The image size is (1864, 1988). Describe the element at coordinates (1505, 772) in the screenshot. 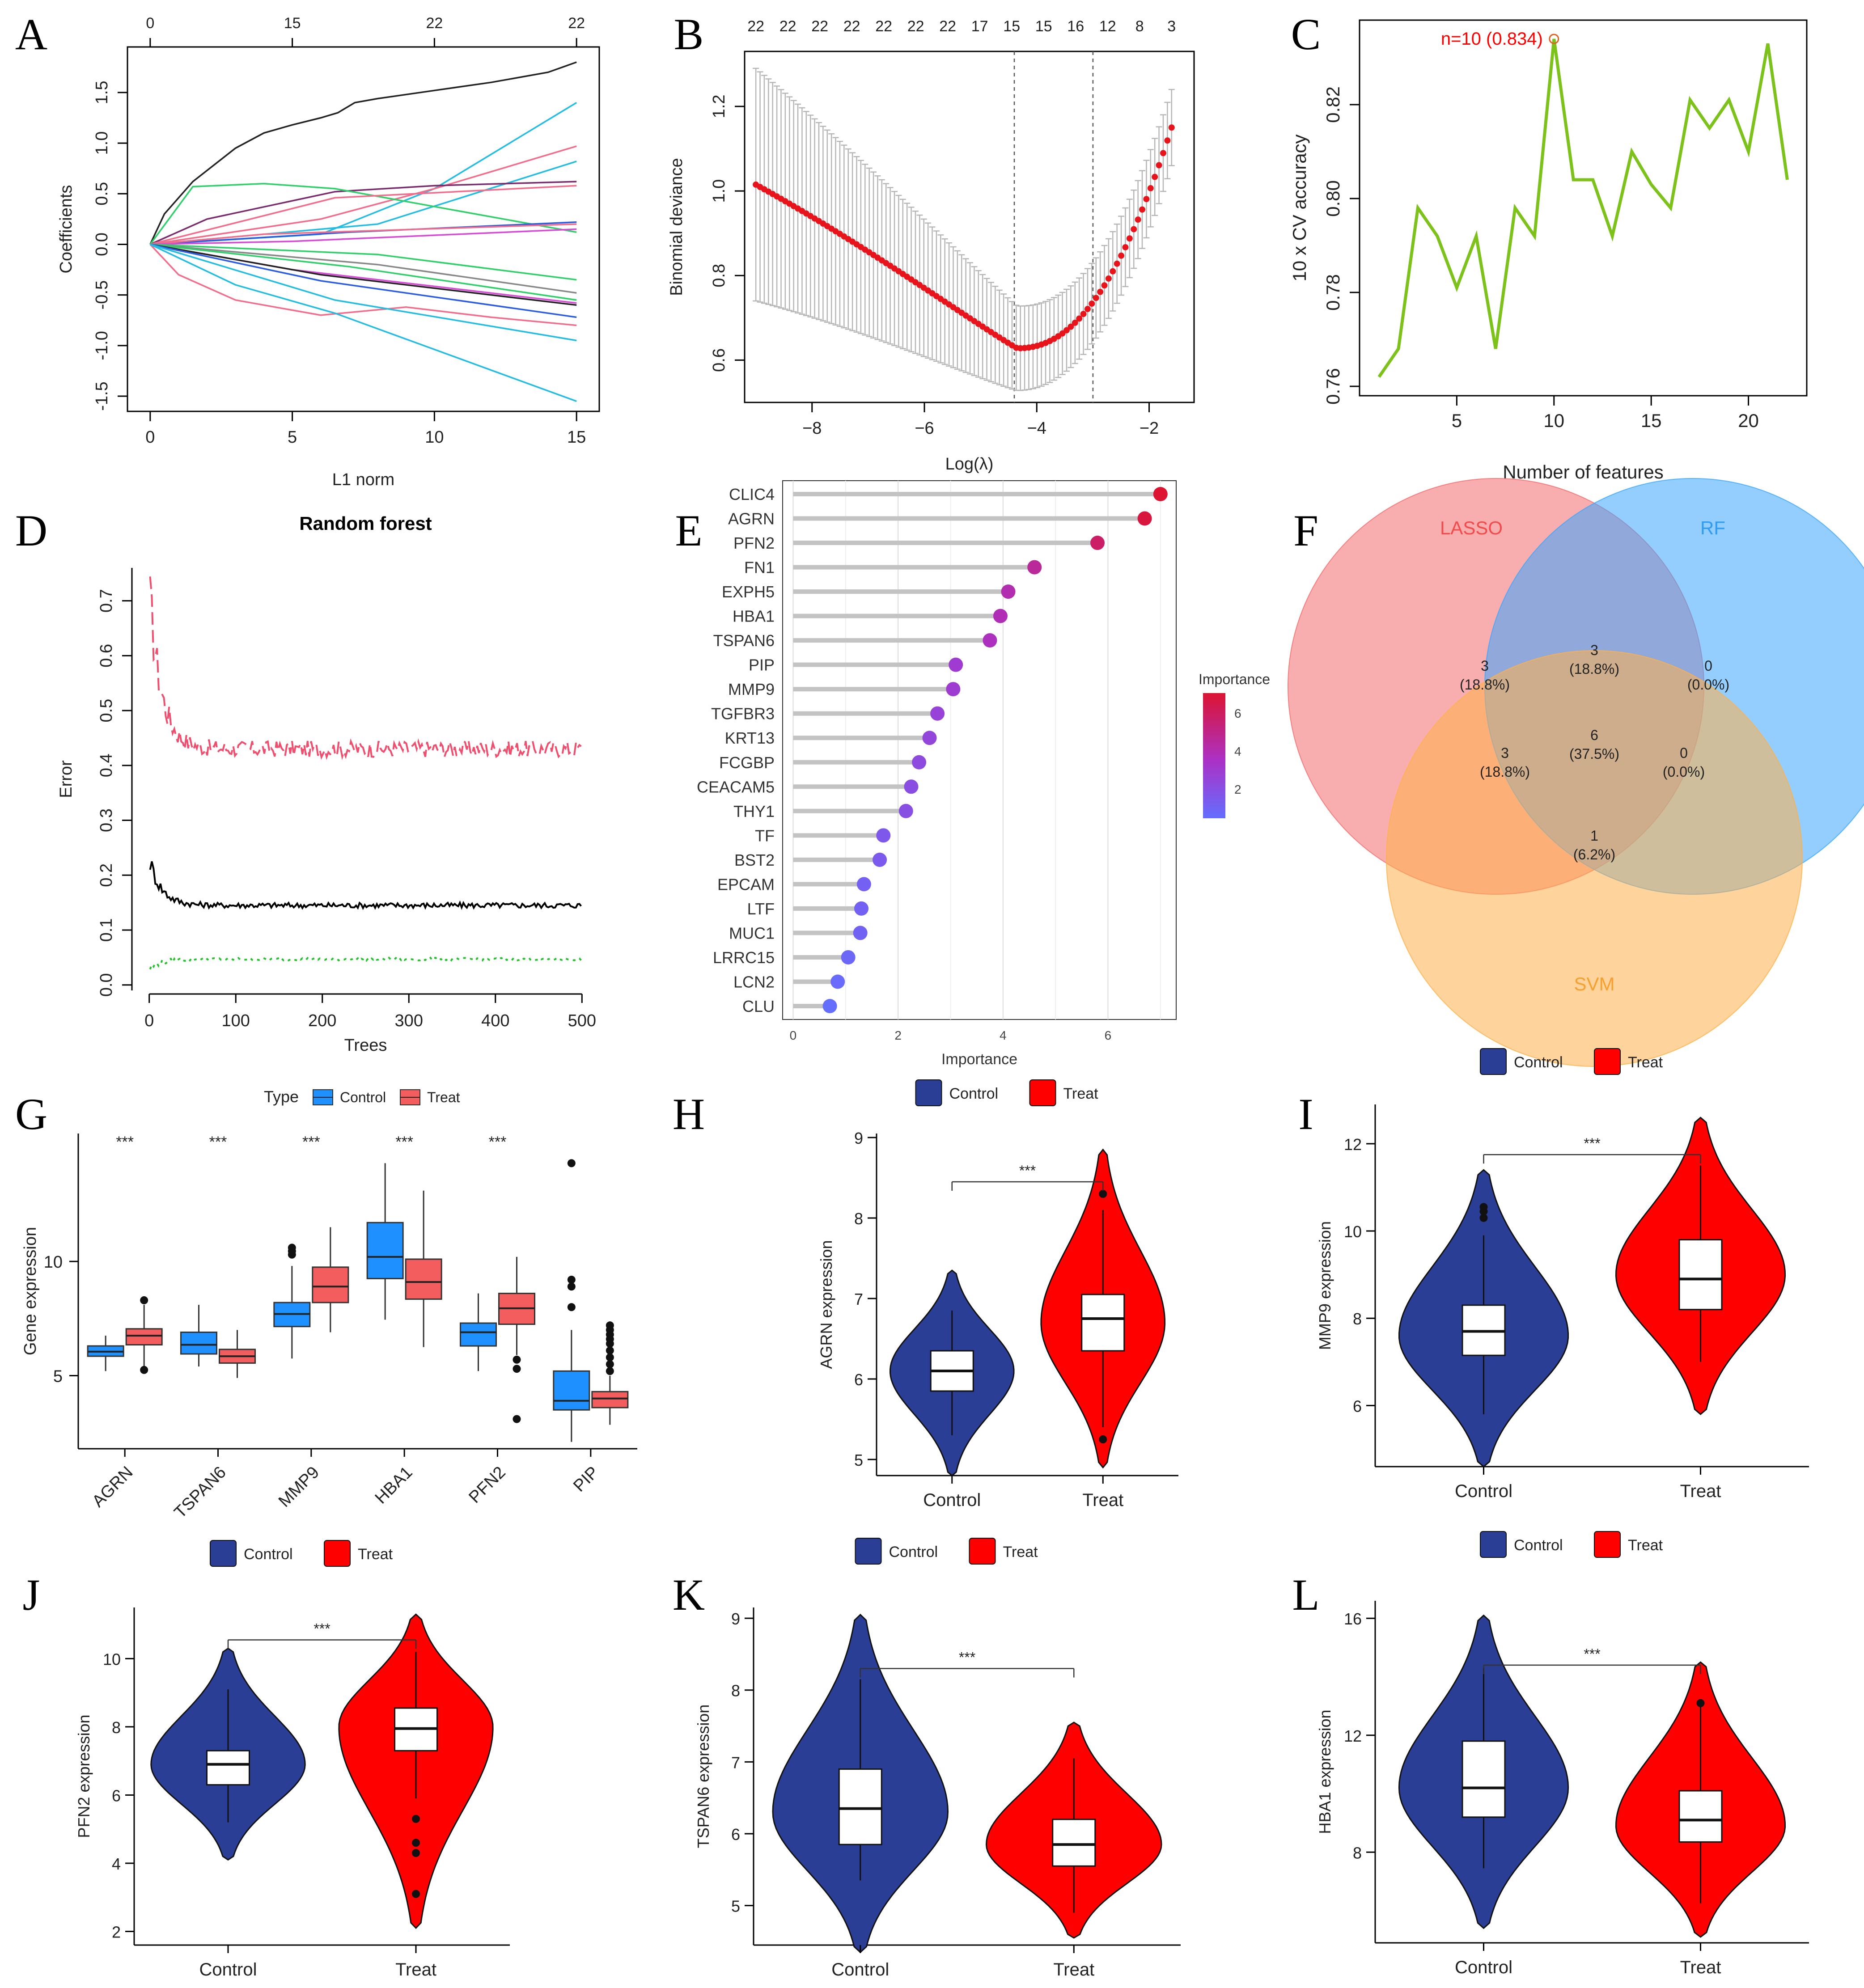

I see `venn-region-percent: (18.8%)` at that location.